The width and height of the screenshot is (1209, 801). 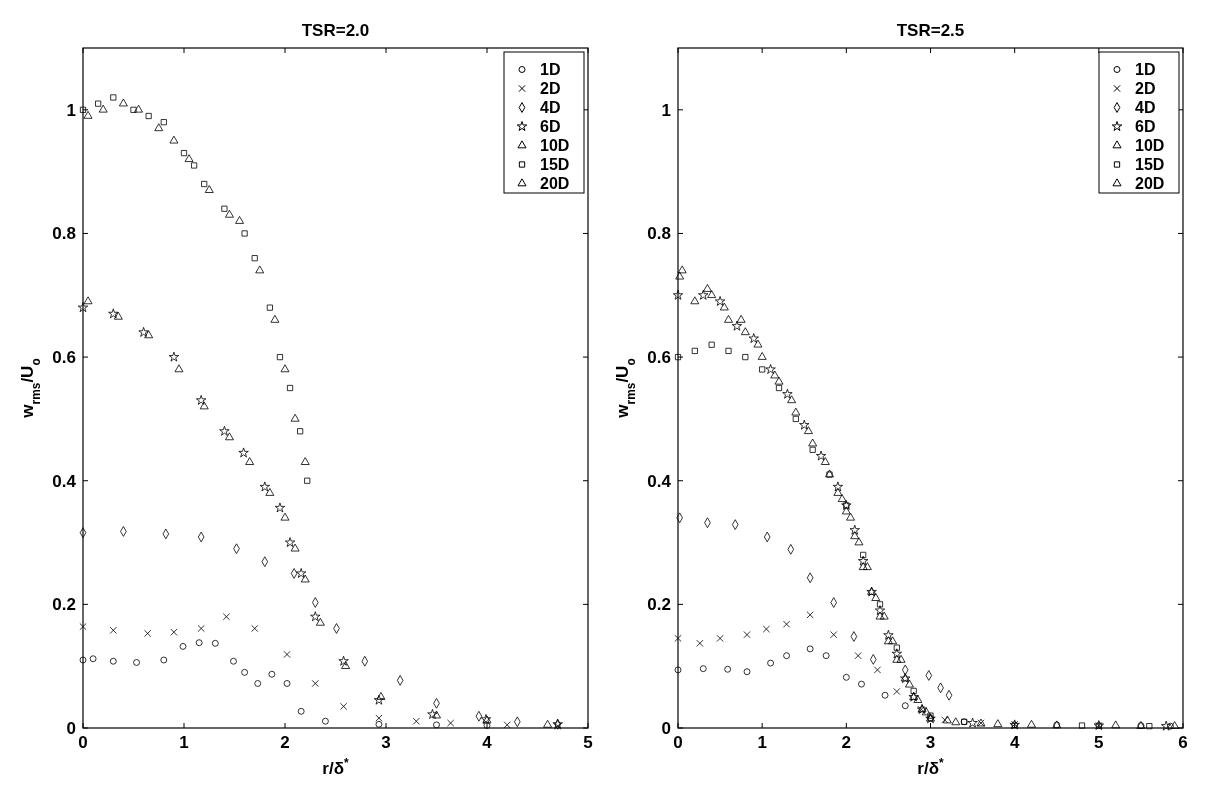 I want to click on y-tick-label: 0.6, so click(x=64, y=358).